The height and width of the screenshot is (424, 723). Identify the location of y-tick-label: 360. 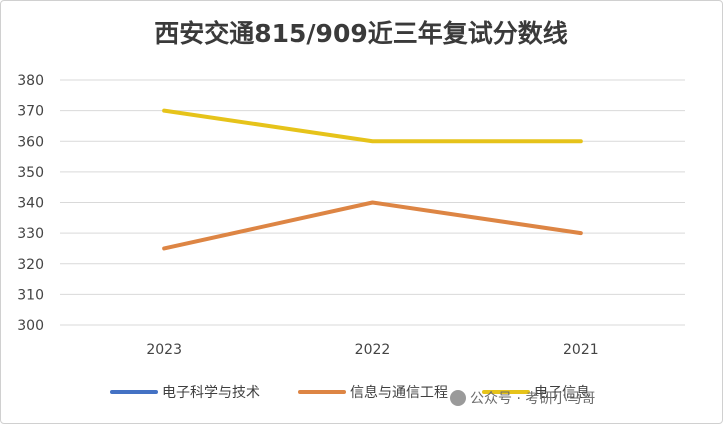
(30, 142).